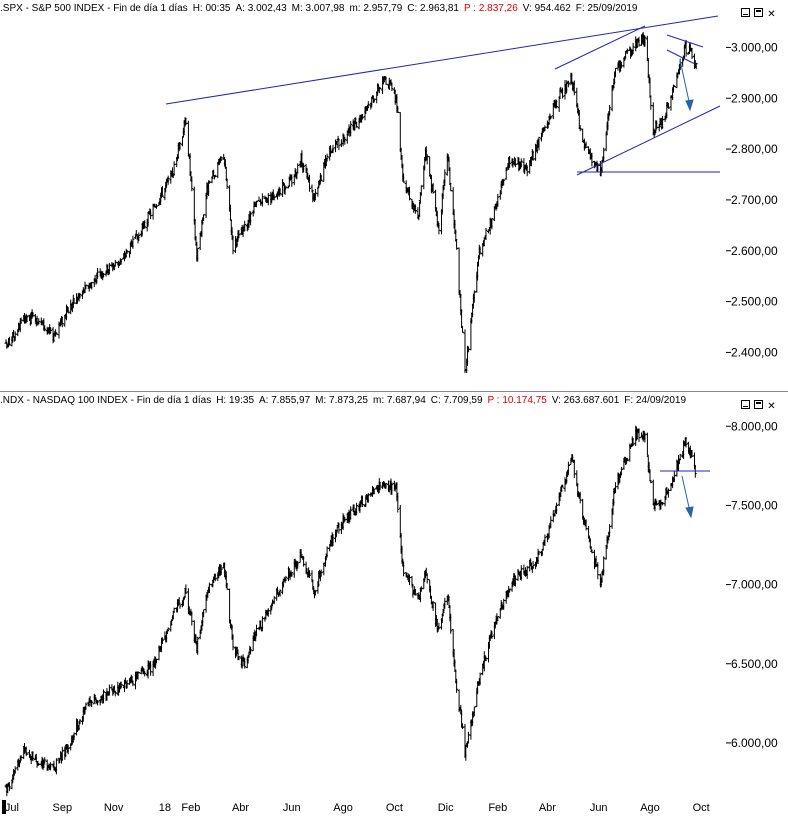  Describe the element at coordinates (4, 807) in the screenshot. I see `axis-scroll-marker` at that location.